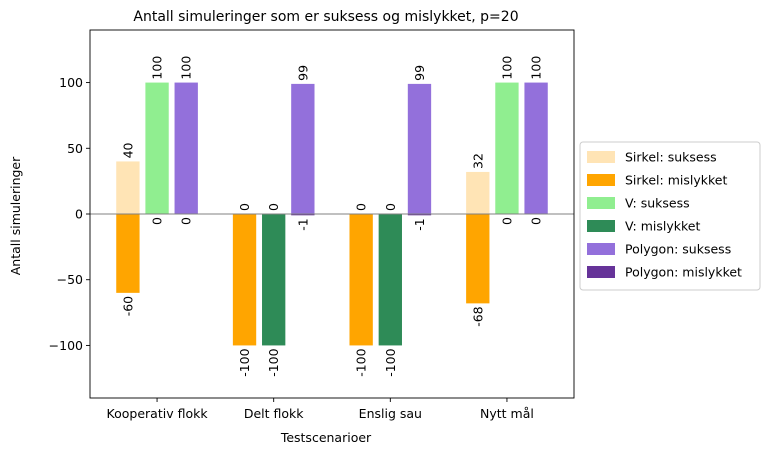 This screenshot has width=770, height=459. Describe the element at coordinates (507, 413) in the screenshot. I see `x-tick-label: Nytt mål` at that location.